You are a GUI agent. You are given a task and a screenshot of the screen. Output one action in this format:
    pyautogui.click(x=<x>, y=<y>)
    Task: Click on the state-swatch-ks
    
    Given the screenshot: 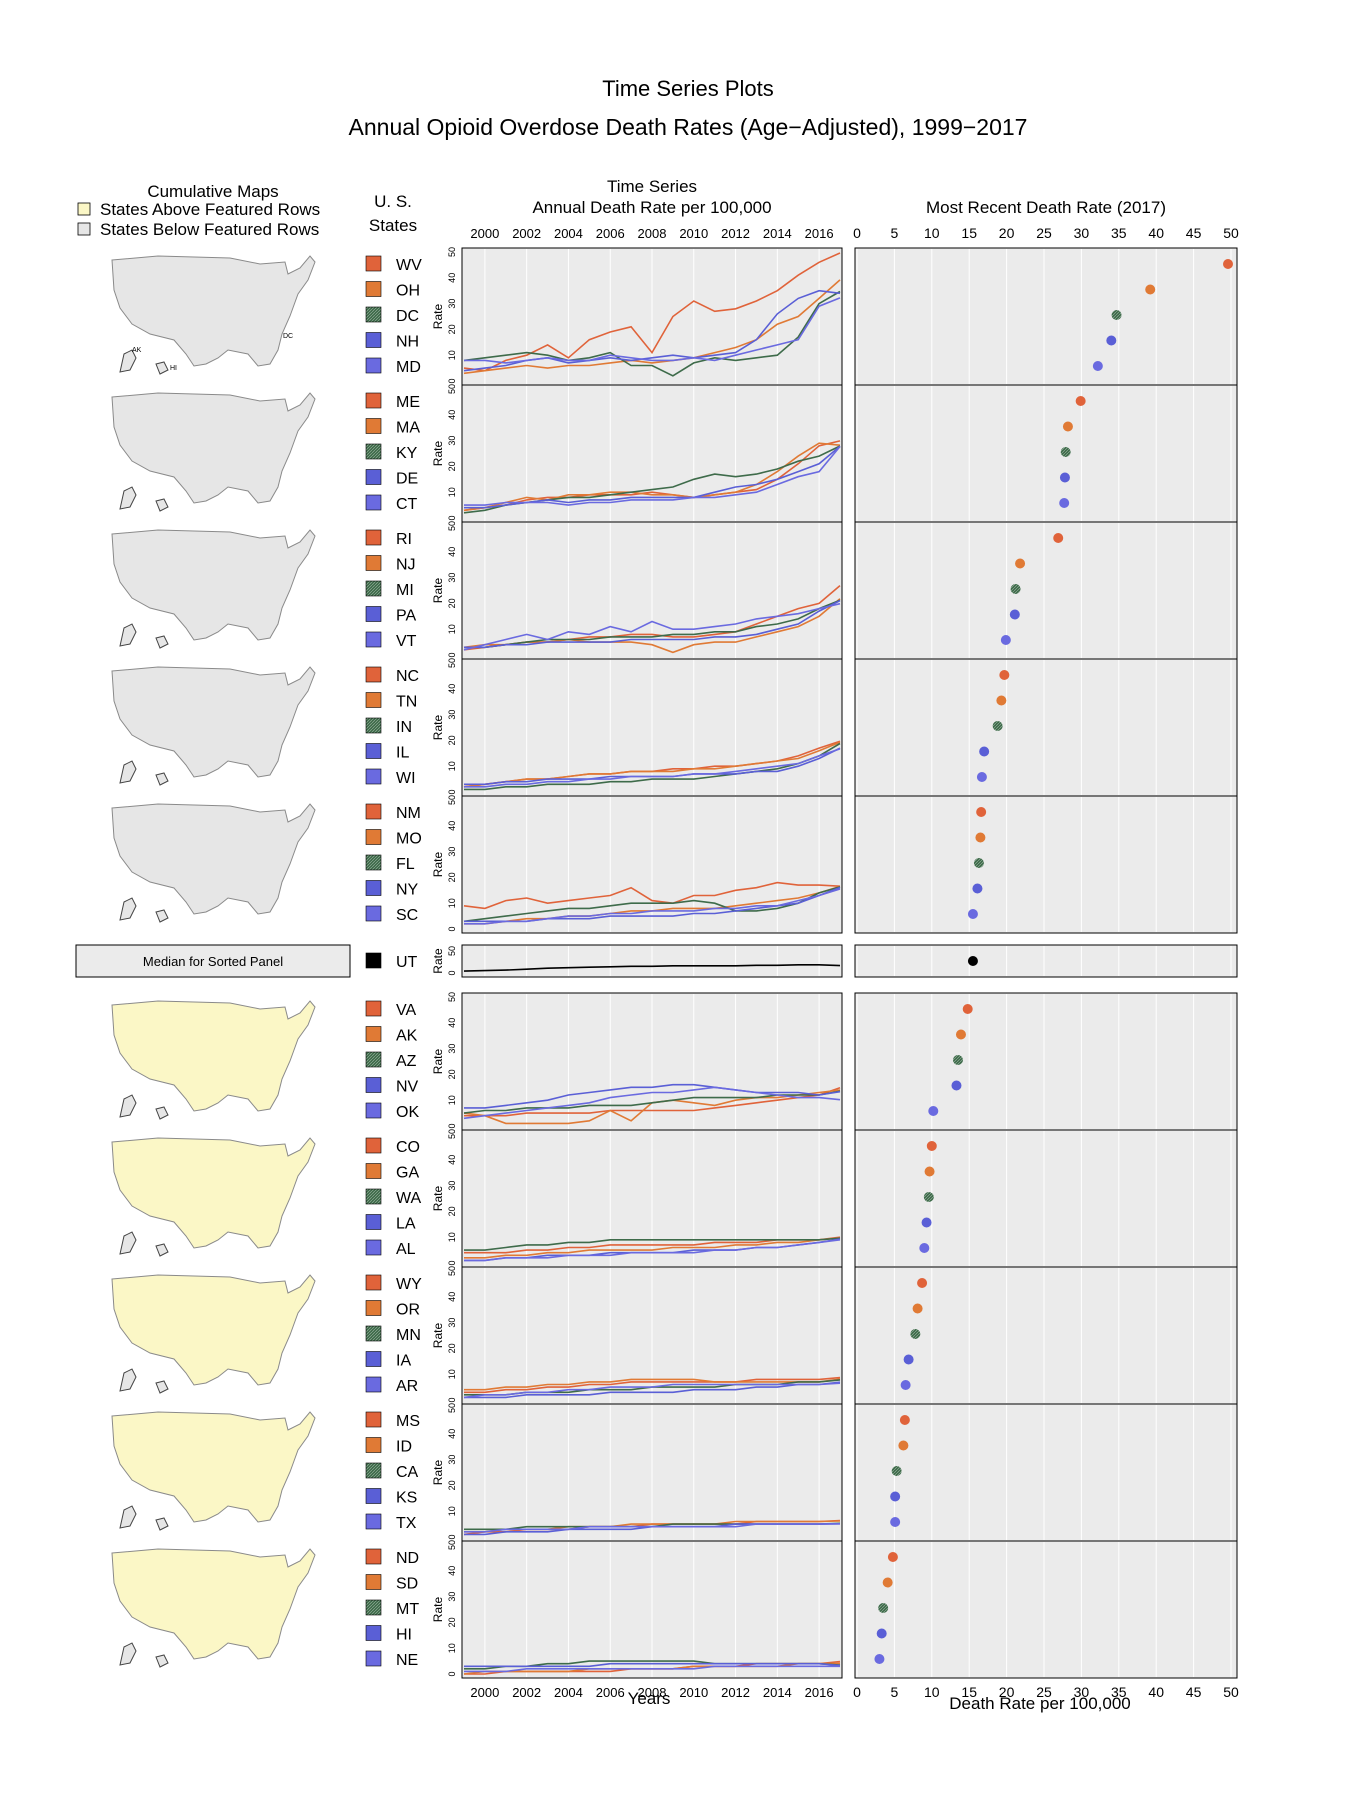 What is the action you would take?
    pyautogui.click(x=373, y=1496)
    